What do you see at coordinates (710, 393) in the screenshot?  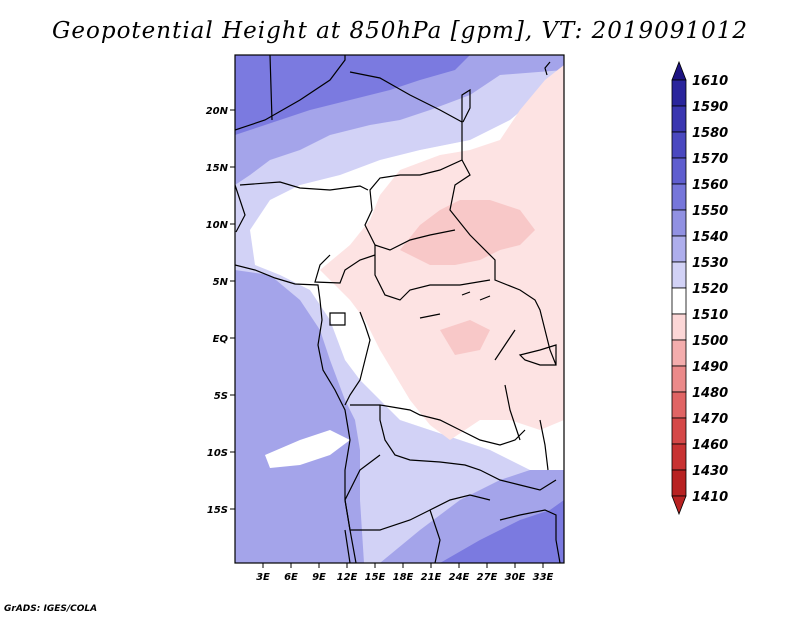 I see `colorbar-label: 1480` at bounding box center [710, 393].